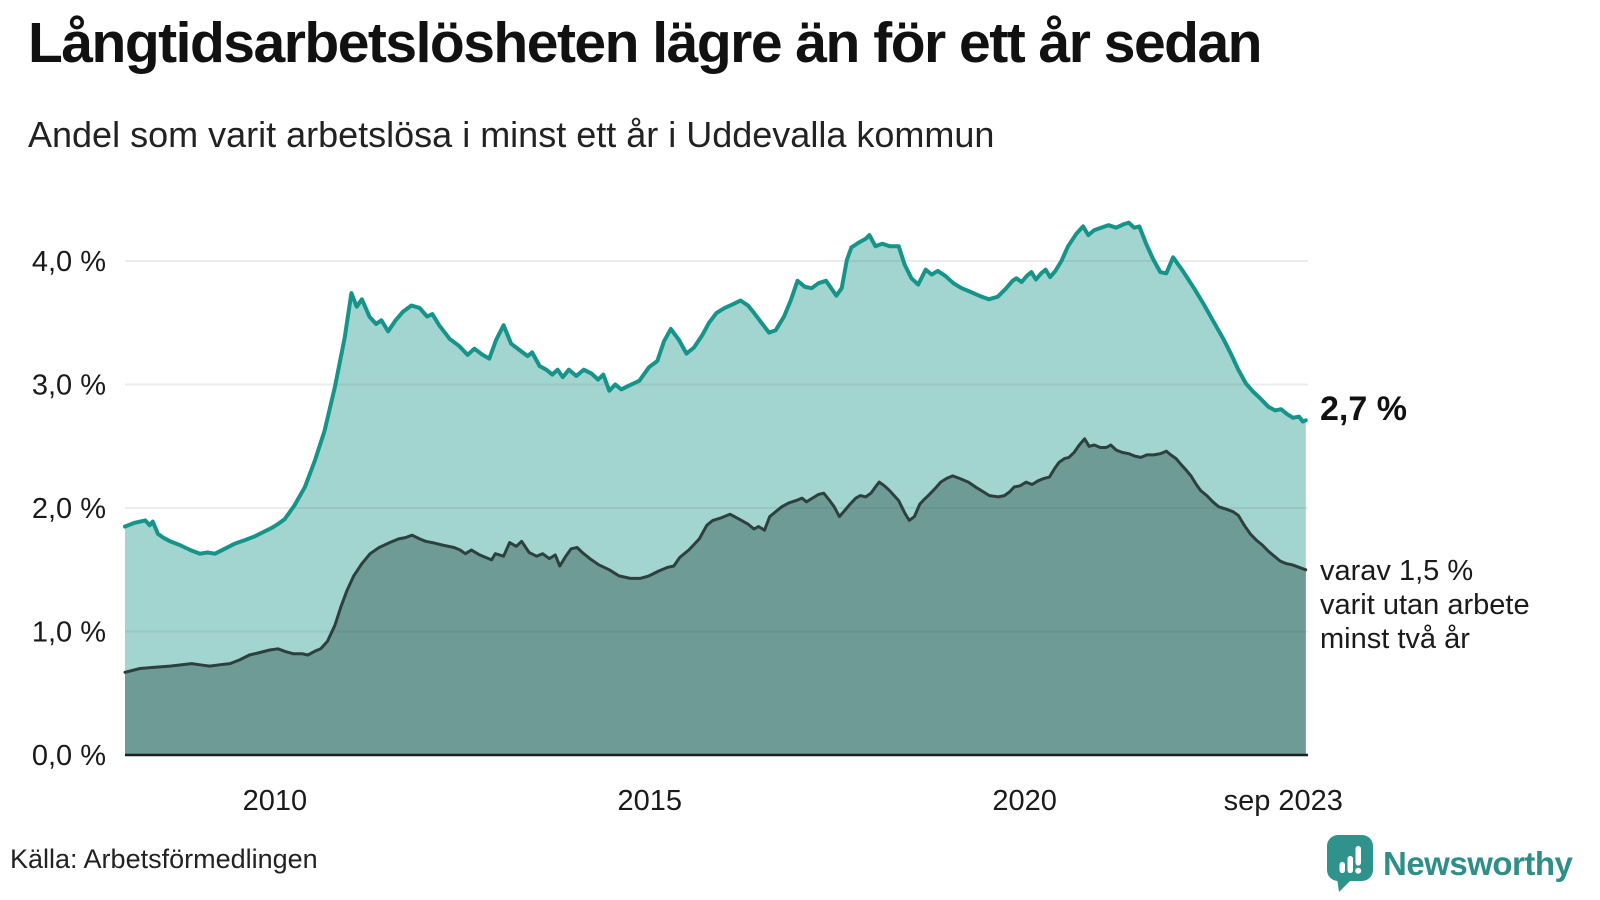  What do you see at coordinates (1397, 571) in the screenshot?
I see `end-value-subset-line: varav 1,5 %` at bounding box center [1397, 571].